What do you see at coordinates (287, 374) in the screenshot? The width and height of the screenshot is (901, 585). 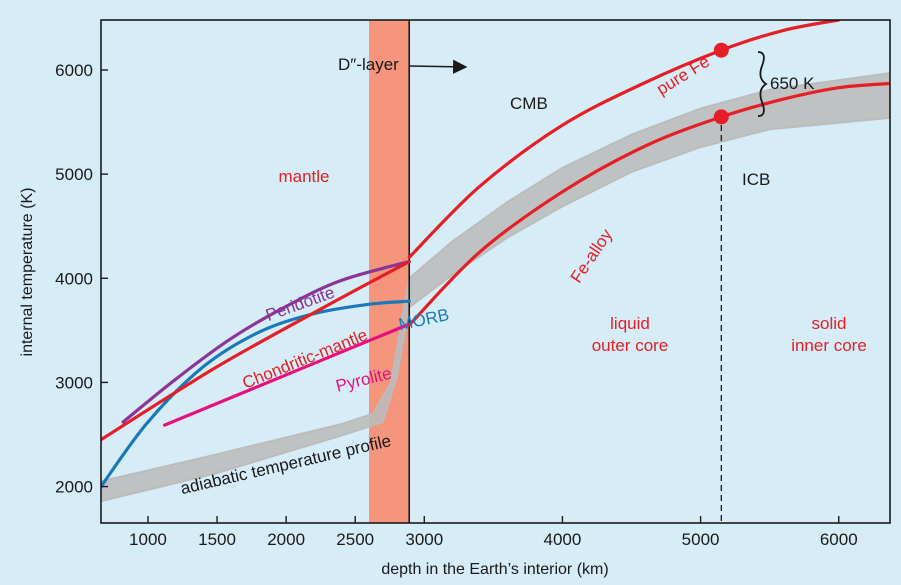 I see `series-line-pyrolite` at bounding box center [287, 374].